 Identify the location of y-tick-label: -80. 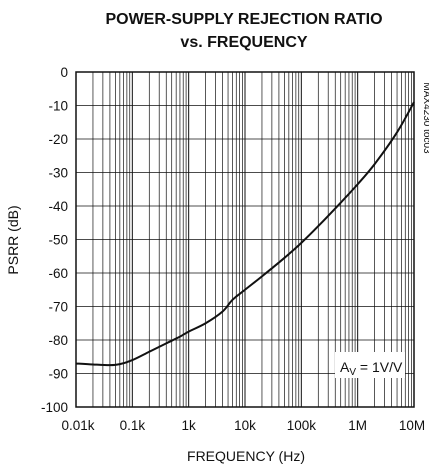
(58, 340).